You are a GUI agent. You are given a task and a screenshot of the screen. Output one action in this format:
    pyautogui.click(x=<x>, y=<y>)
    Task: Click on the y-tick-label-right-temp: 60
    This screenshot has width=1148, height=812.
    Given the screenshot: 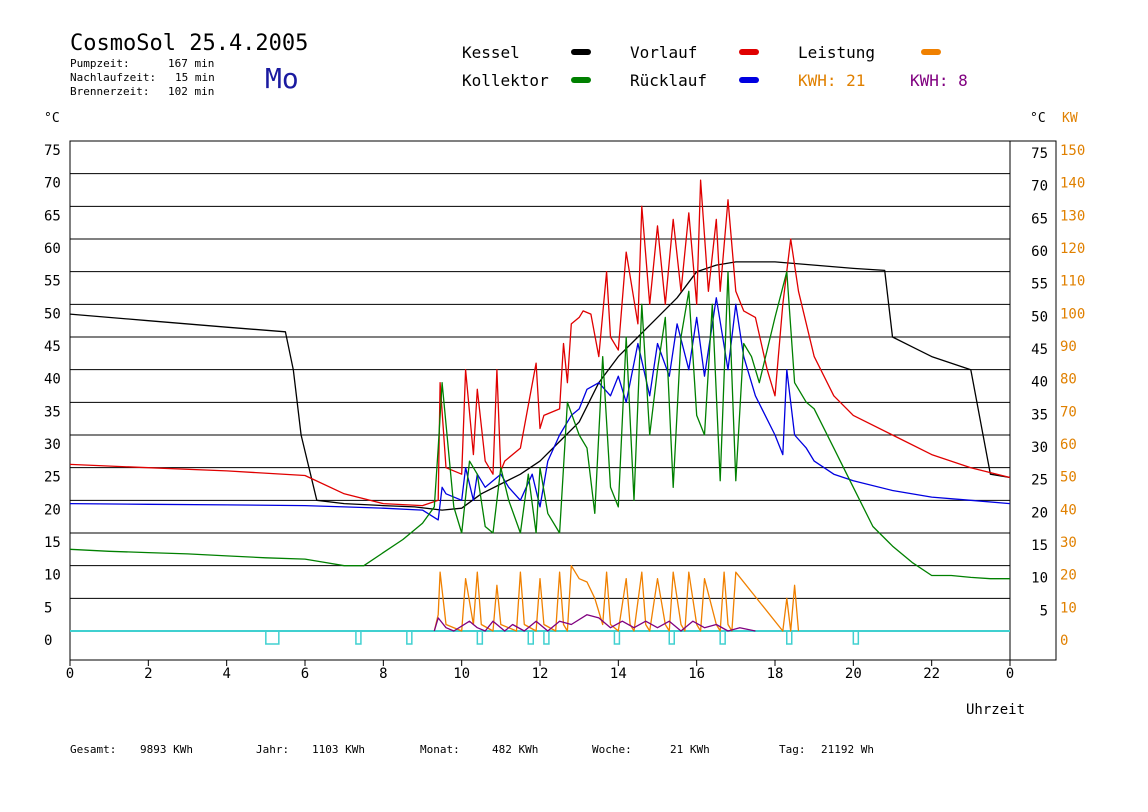 What is the action you would take?
    pyautogui.click(x=1039, y=252)
    